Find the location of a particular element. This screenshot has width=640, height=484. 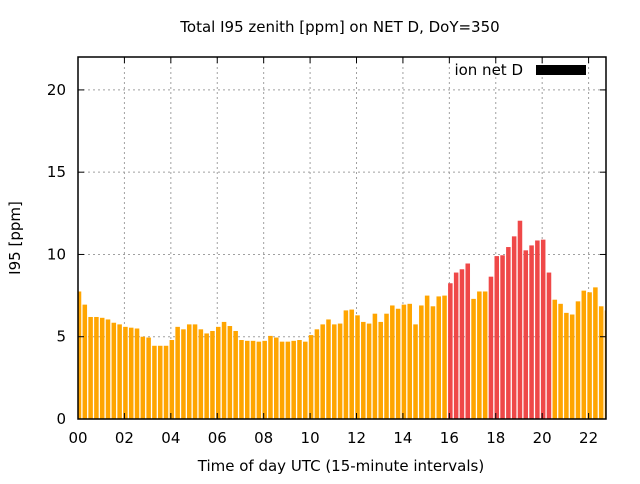

y-tick-label: 10 is located at coordinates (56, 254).